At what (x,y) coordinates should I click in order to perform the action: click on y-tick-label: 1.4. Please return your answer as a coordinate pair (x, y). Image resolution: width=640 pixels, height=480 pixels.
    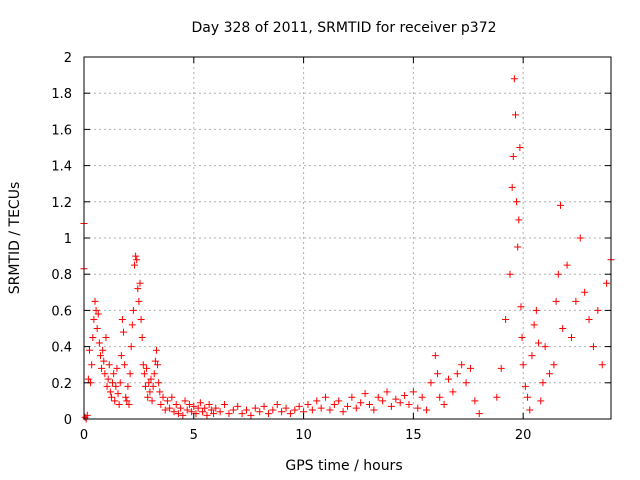
    Looking at the image, I should click on (61, 167).